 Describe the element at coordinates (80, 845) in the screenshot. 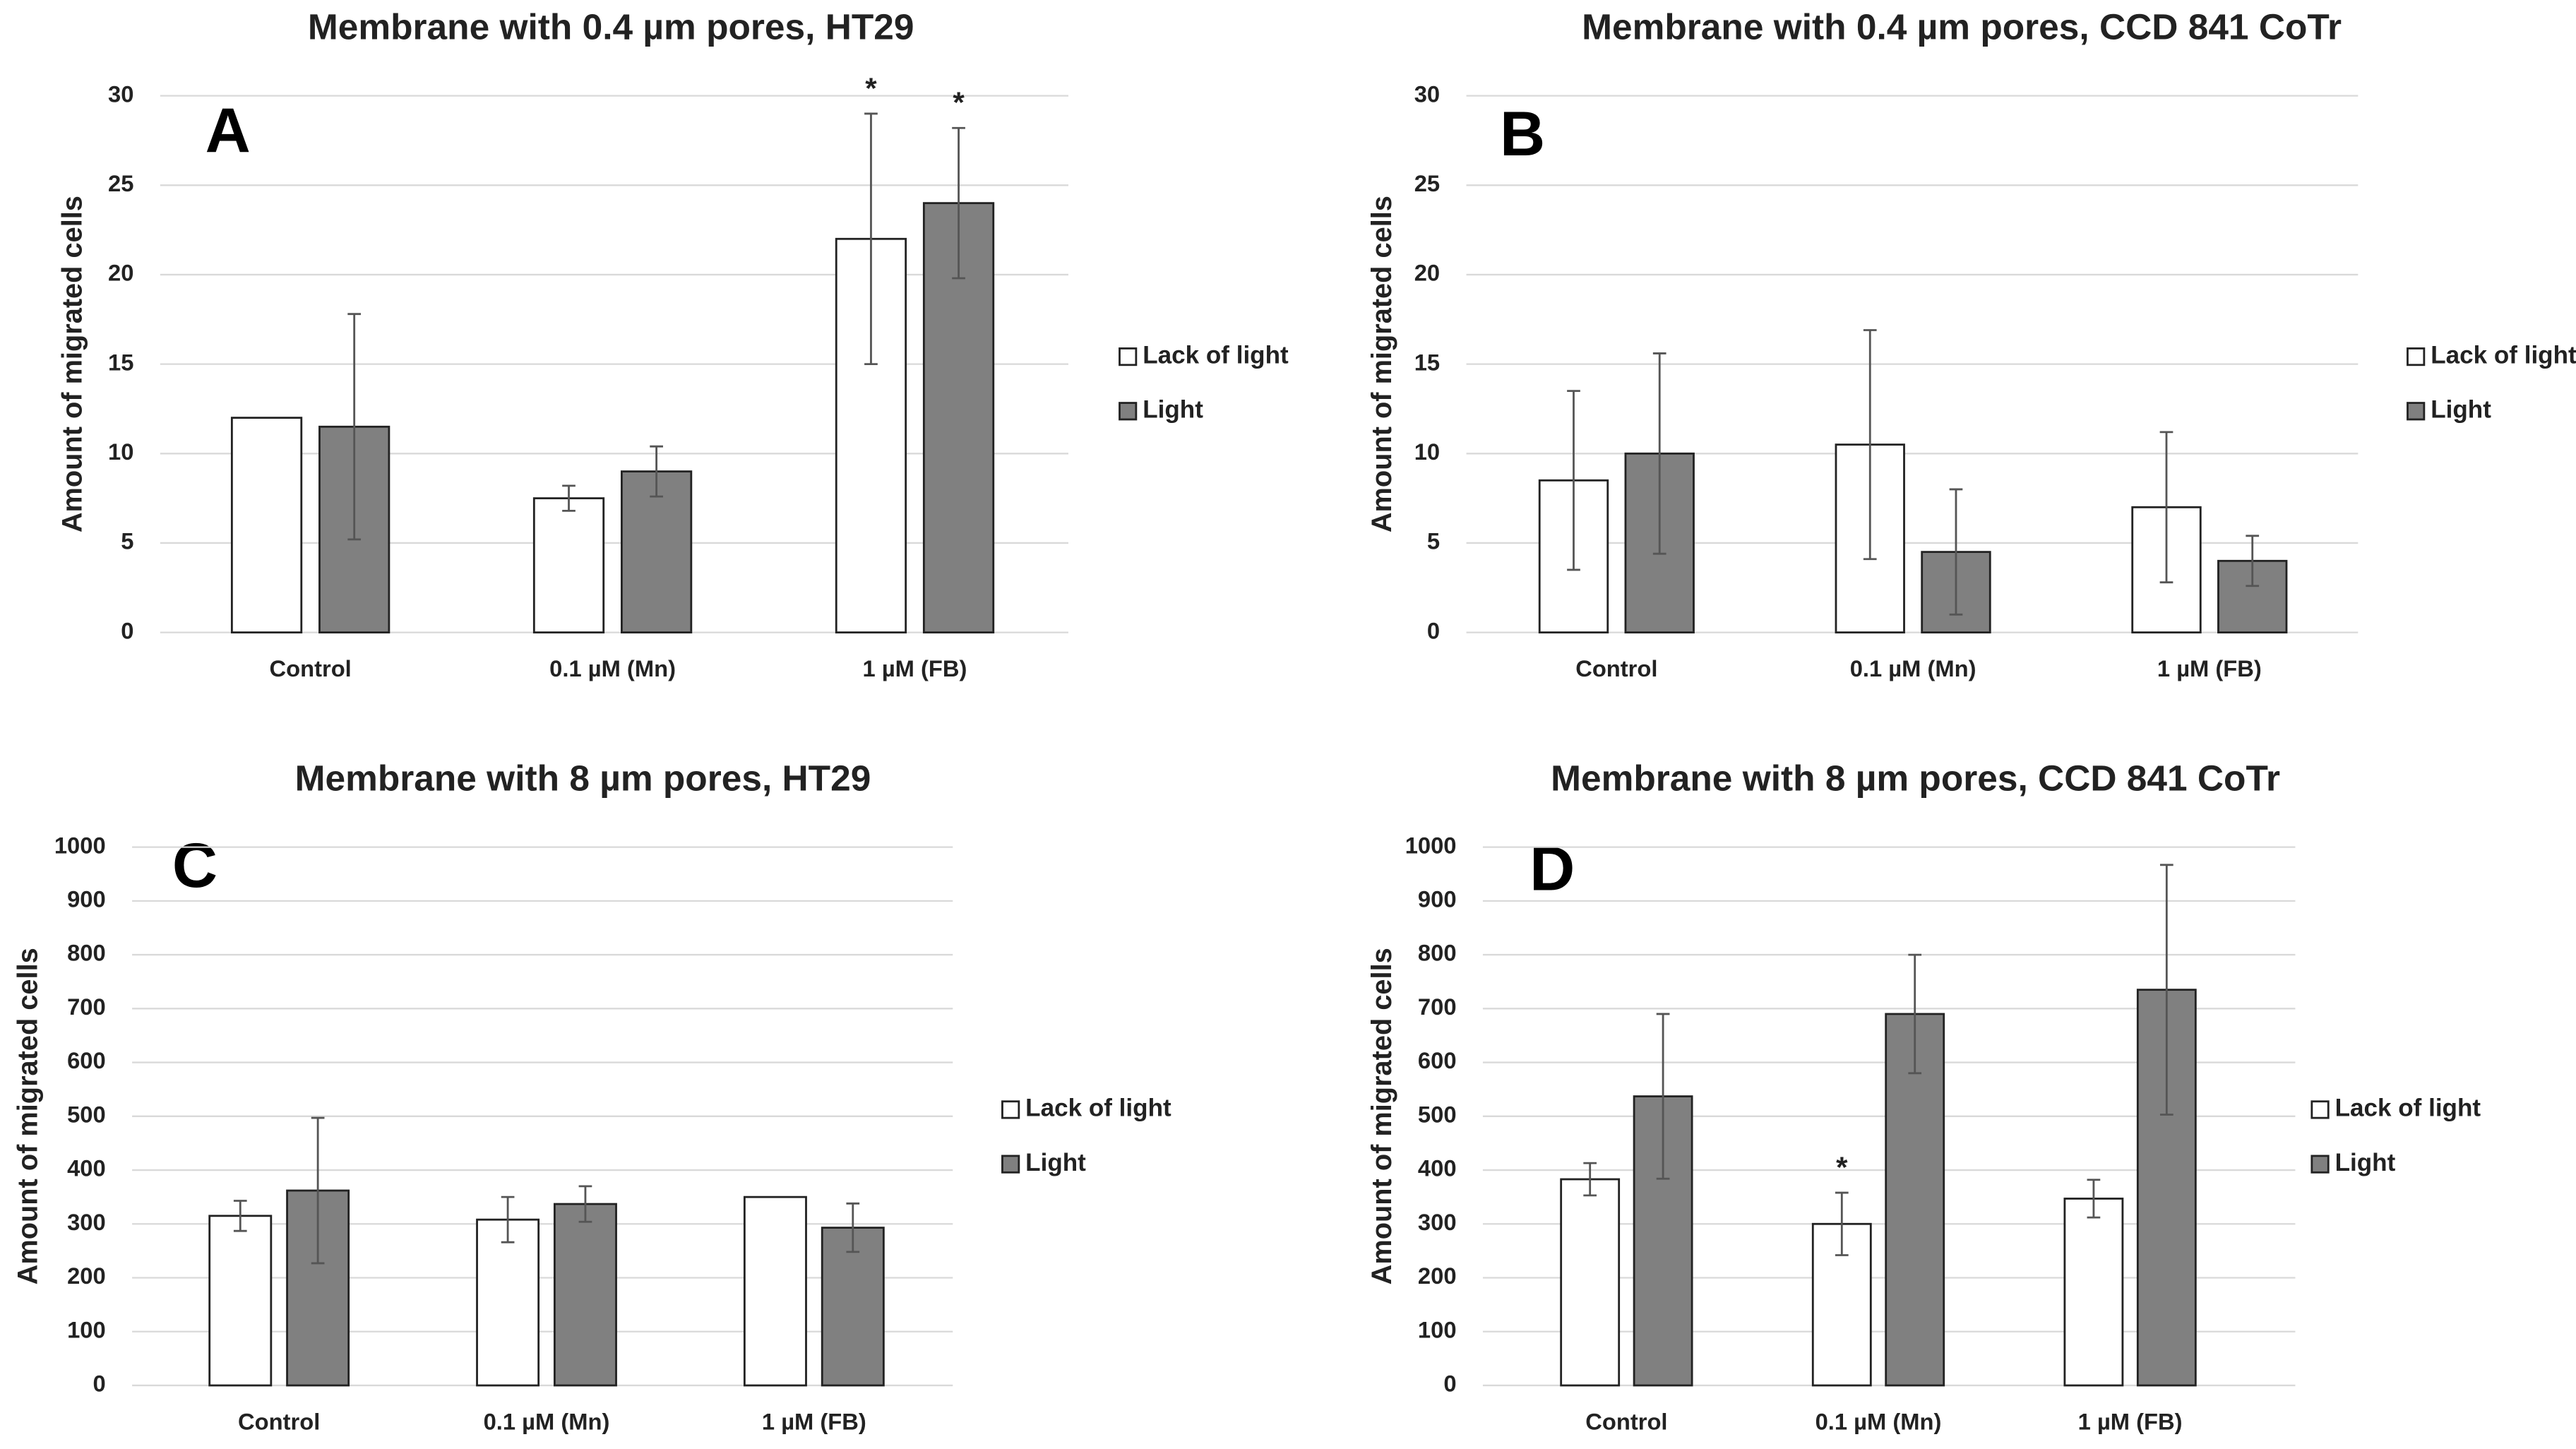

I see `y-tick-label: 1000` at that location.